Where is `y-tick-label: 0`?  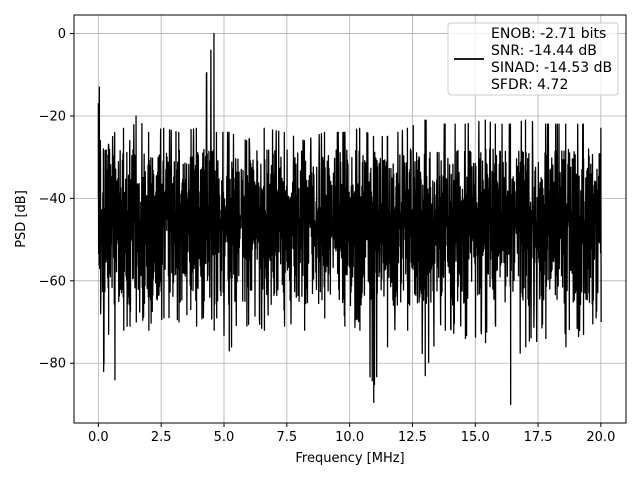 y-tick-label: 0 is located at coordinates (62, 34).